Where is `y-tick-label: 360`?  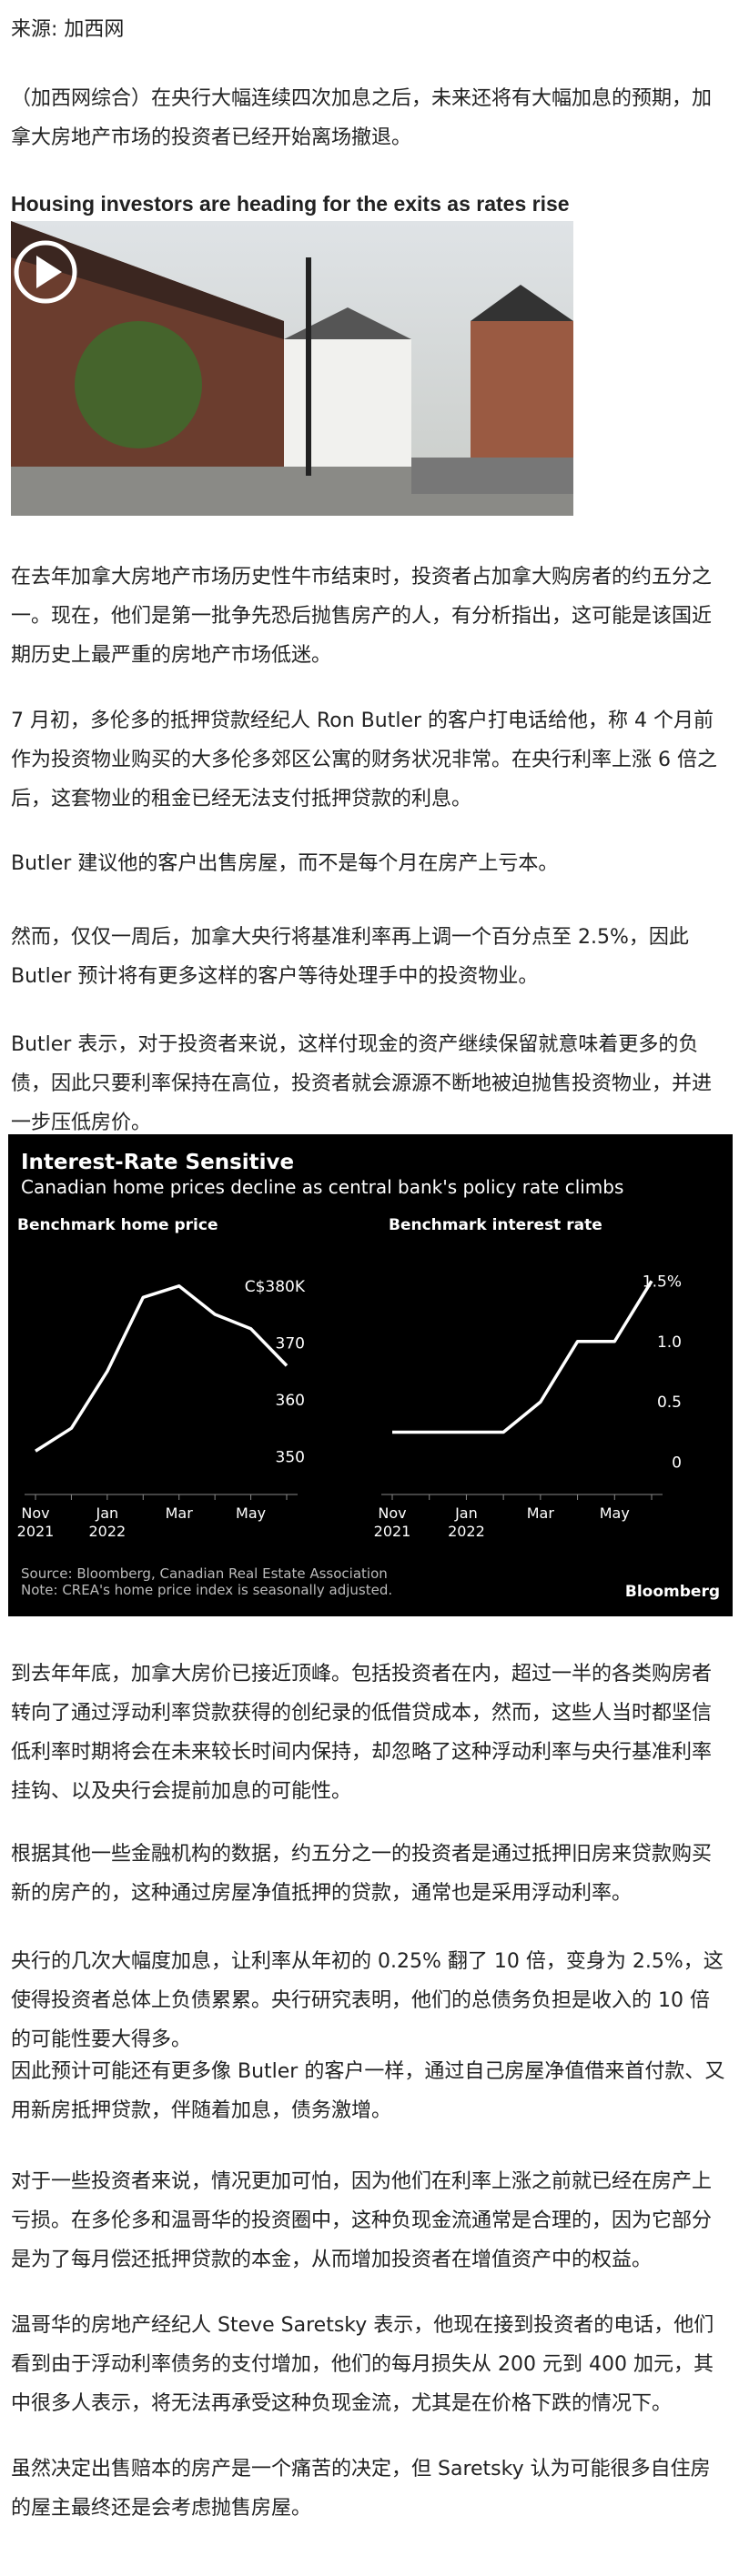 y-tick-label: 360 is located at coordinates (290, 1401).